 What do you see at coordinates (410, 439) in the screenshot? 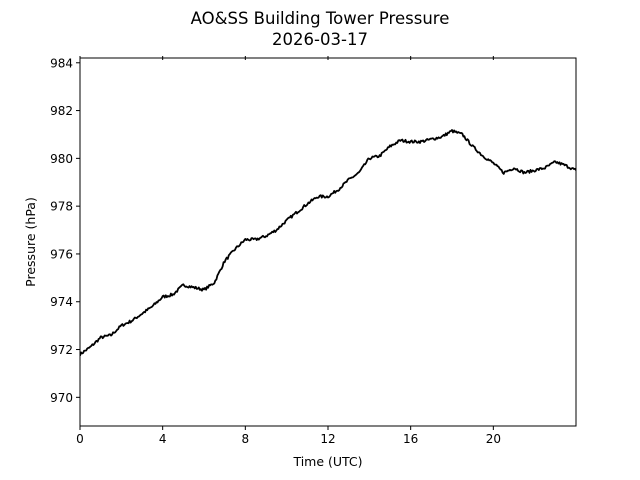
I see `x-tick-label: 16` at bounding box center [410, 439].